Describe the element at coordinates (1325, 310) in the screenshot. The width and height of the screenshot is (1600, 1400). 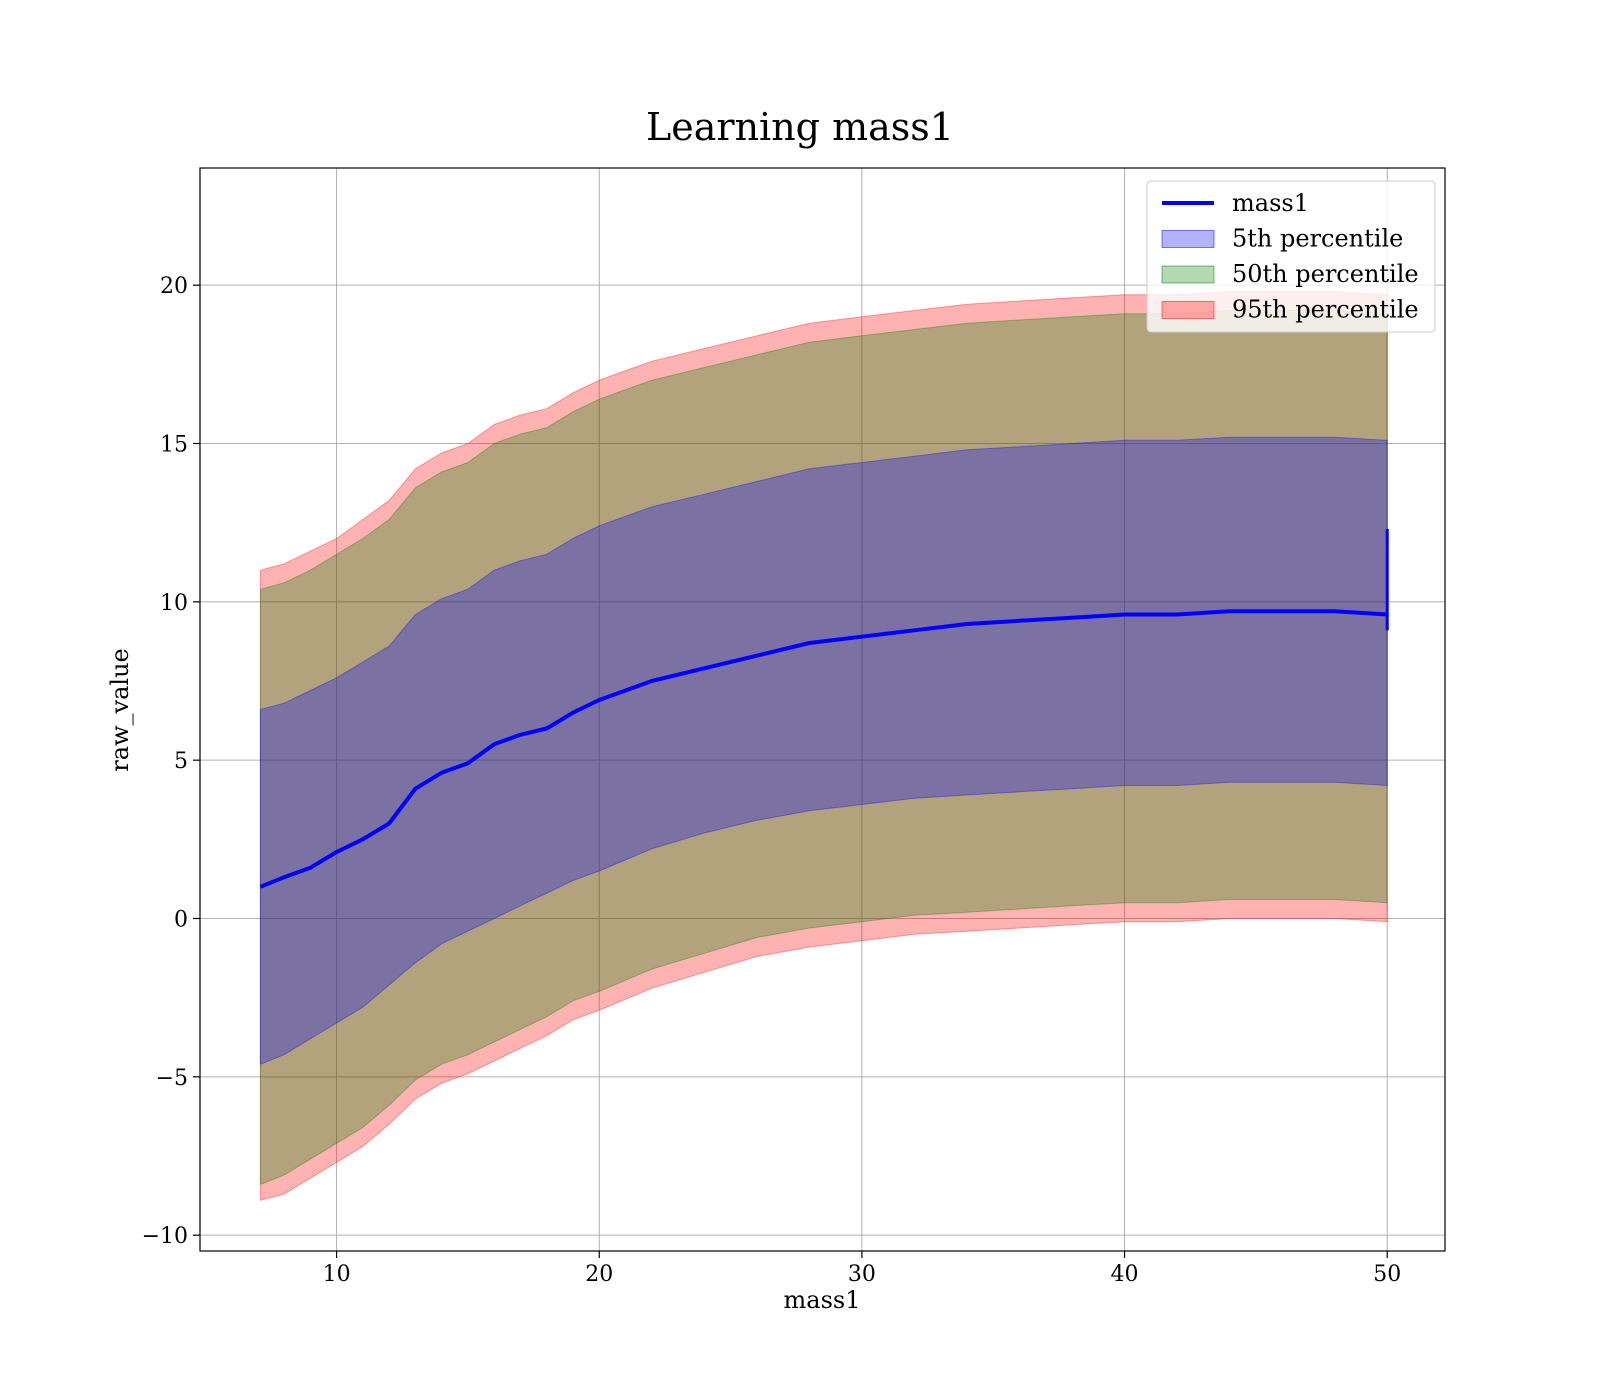
I see `legend-label: 95th percentile` at that location.